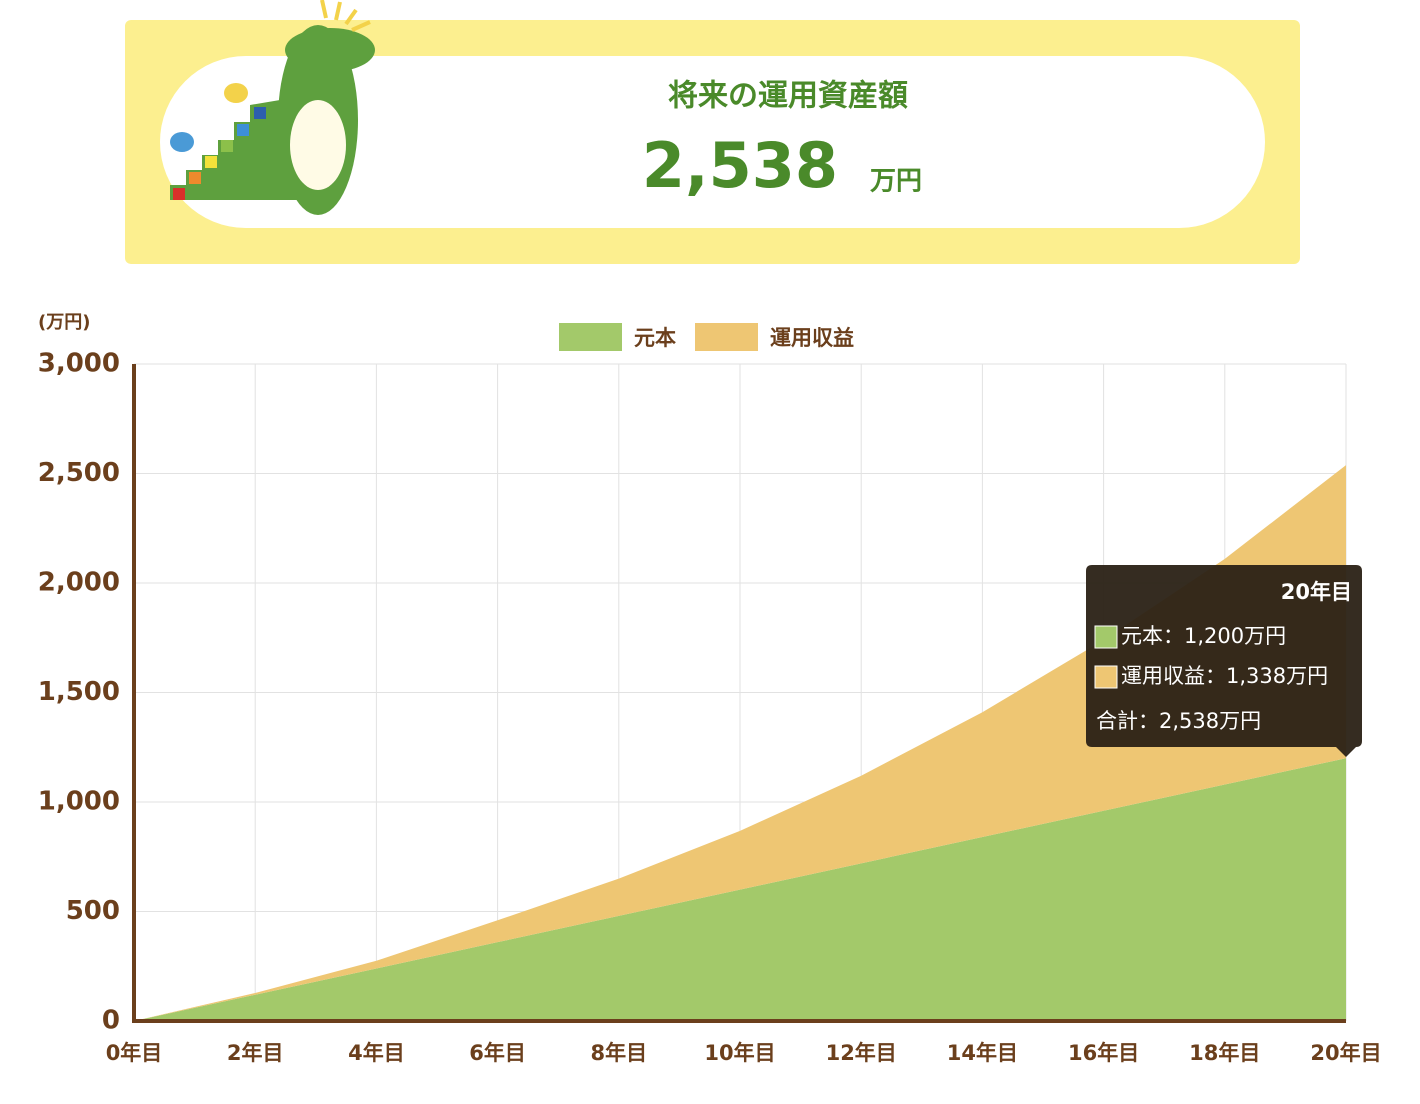  What do you see at coordinates (79, 692) in the screenshot?
I see `y-tick-label: 1,500` at bounding box center [79, 692].